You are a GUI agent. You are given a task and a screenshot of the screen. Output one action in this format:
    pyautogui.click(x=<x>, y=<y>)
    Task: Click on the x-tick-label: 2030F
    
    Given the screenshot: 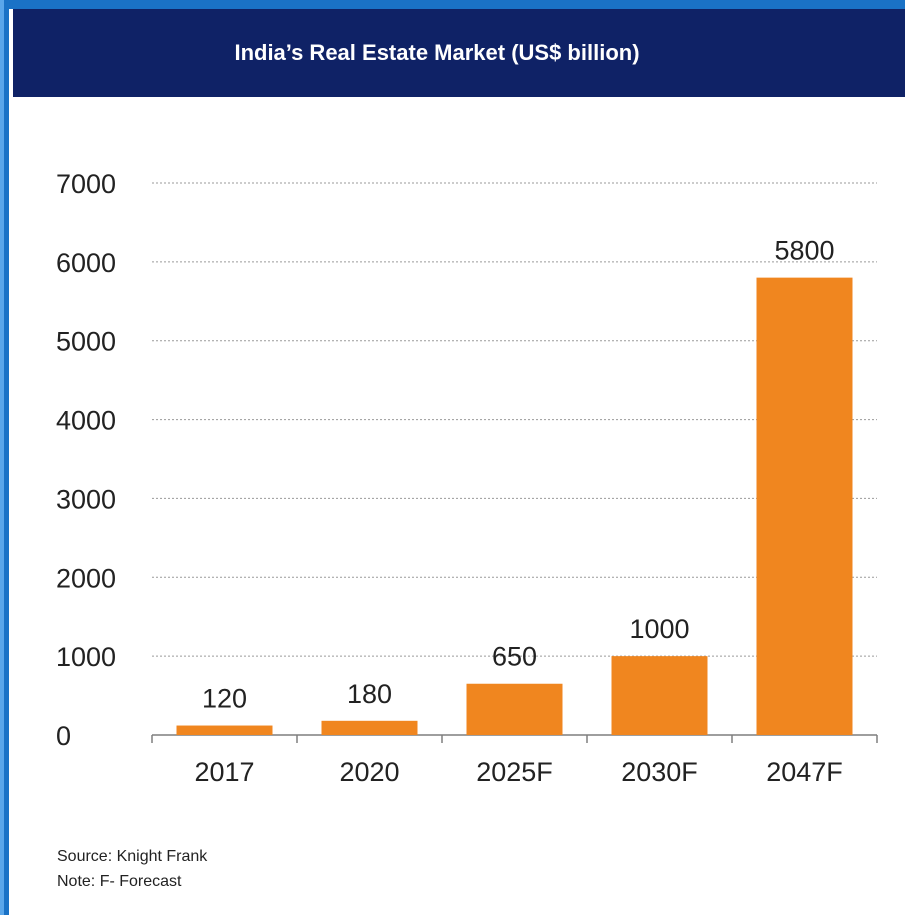 What is the action you would take?
    pyautogui.click(x=659, y=772)
    